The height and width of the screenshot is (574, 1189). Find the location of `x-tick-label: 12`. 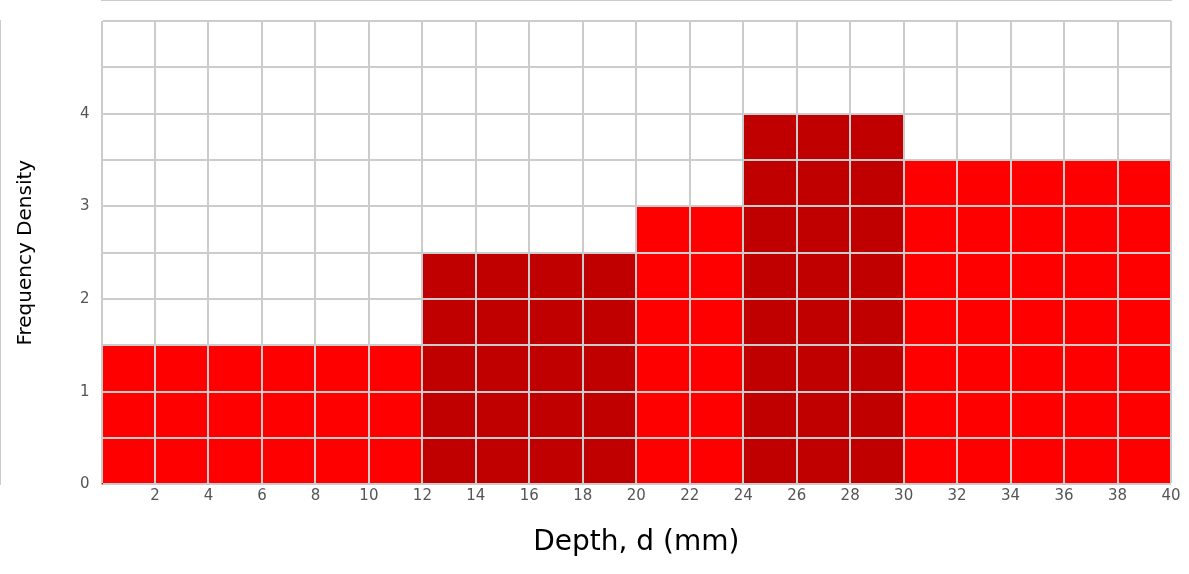

x-tick-label: 12 is located at coordinates (422, 495).